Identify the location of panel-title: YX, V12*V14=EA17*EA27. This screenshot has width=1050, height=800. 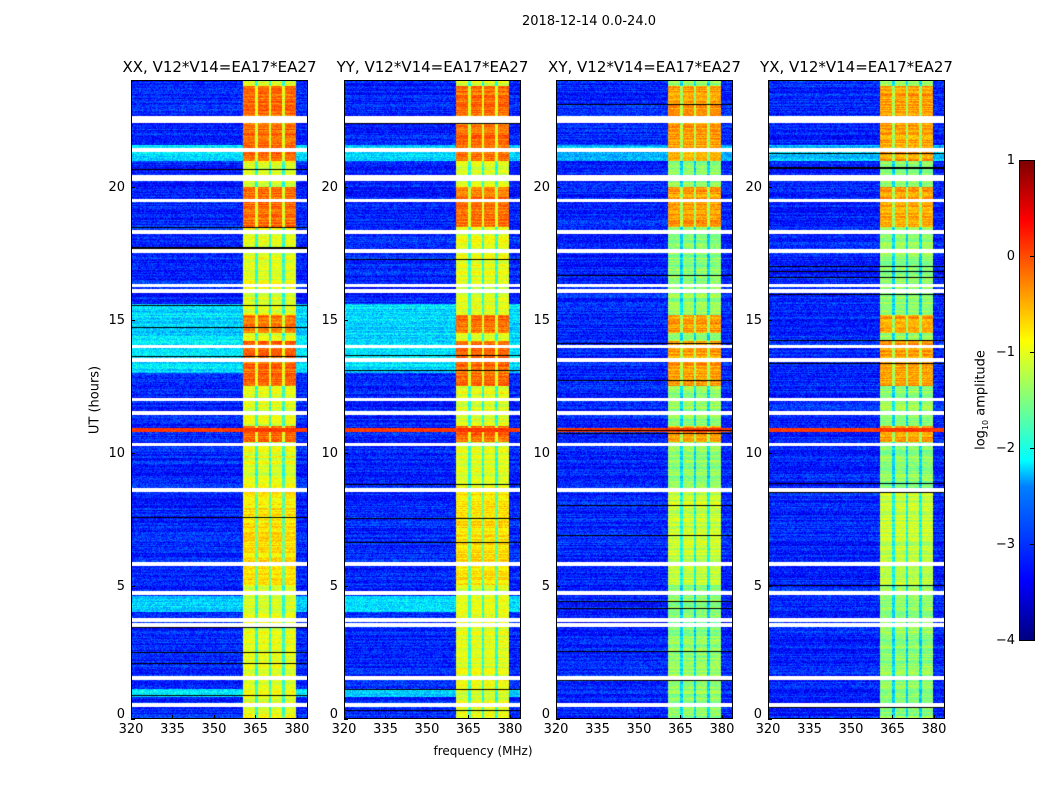
(856, 67).